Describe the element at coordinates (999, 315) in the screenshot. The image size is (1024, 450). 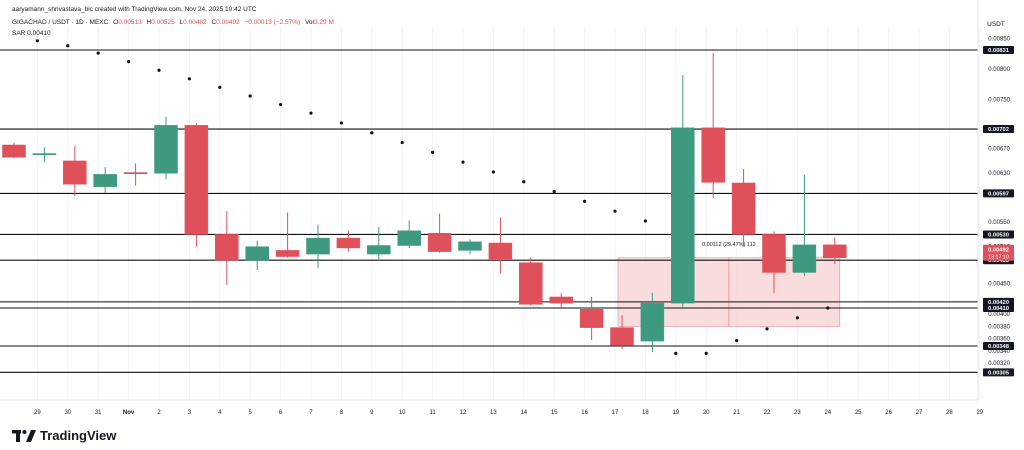
I see `price-tick-label: 0.00400` at that location.